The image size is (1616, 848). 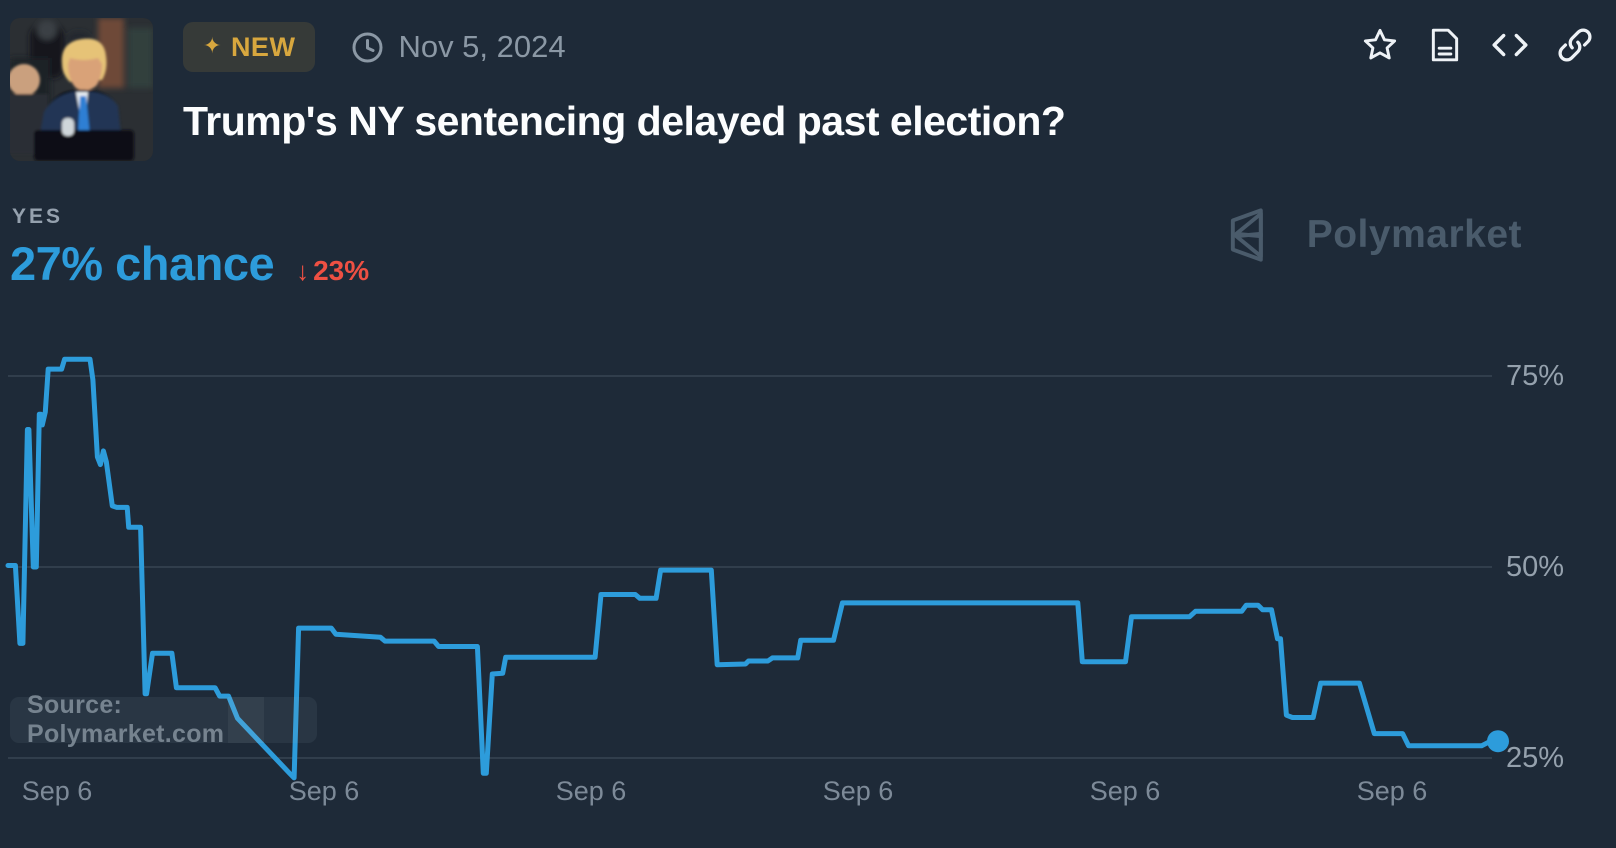 I want to click on polymarket-mark-icon, so click(x=1246, y=235).